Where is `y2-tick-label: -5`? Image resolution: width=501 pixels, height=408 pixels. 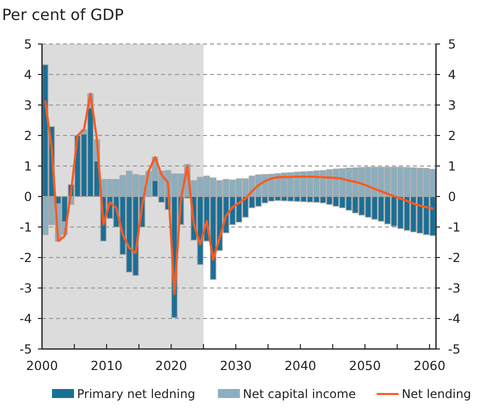 y2-tick-label: -5 is located at coordinates (454, 349).